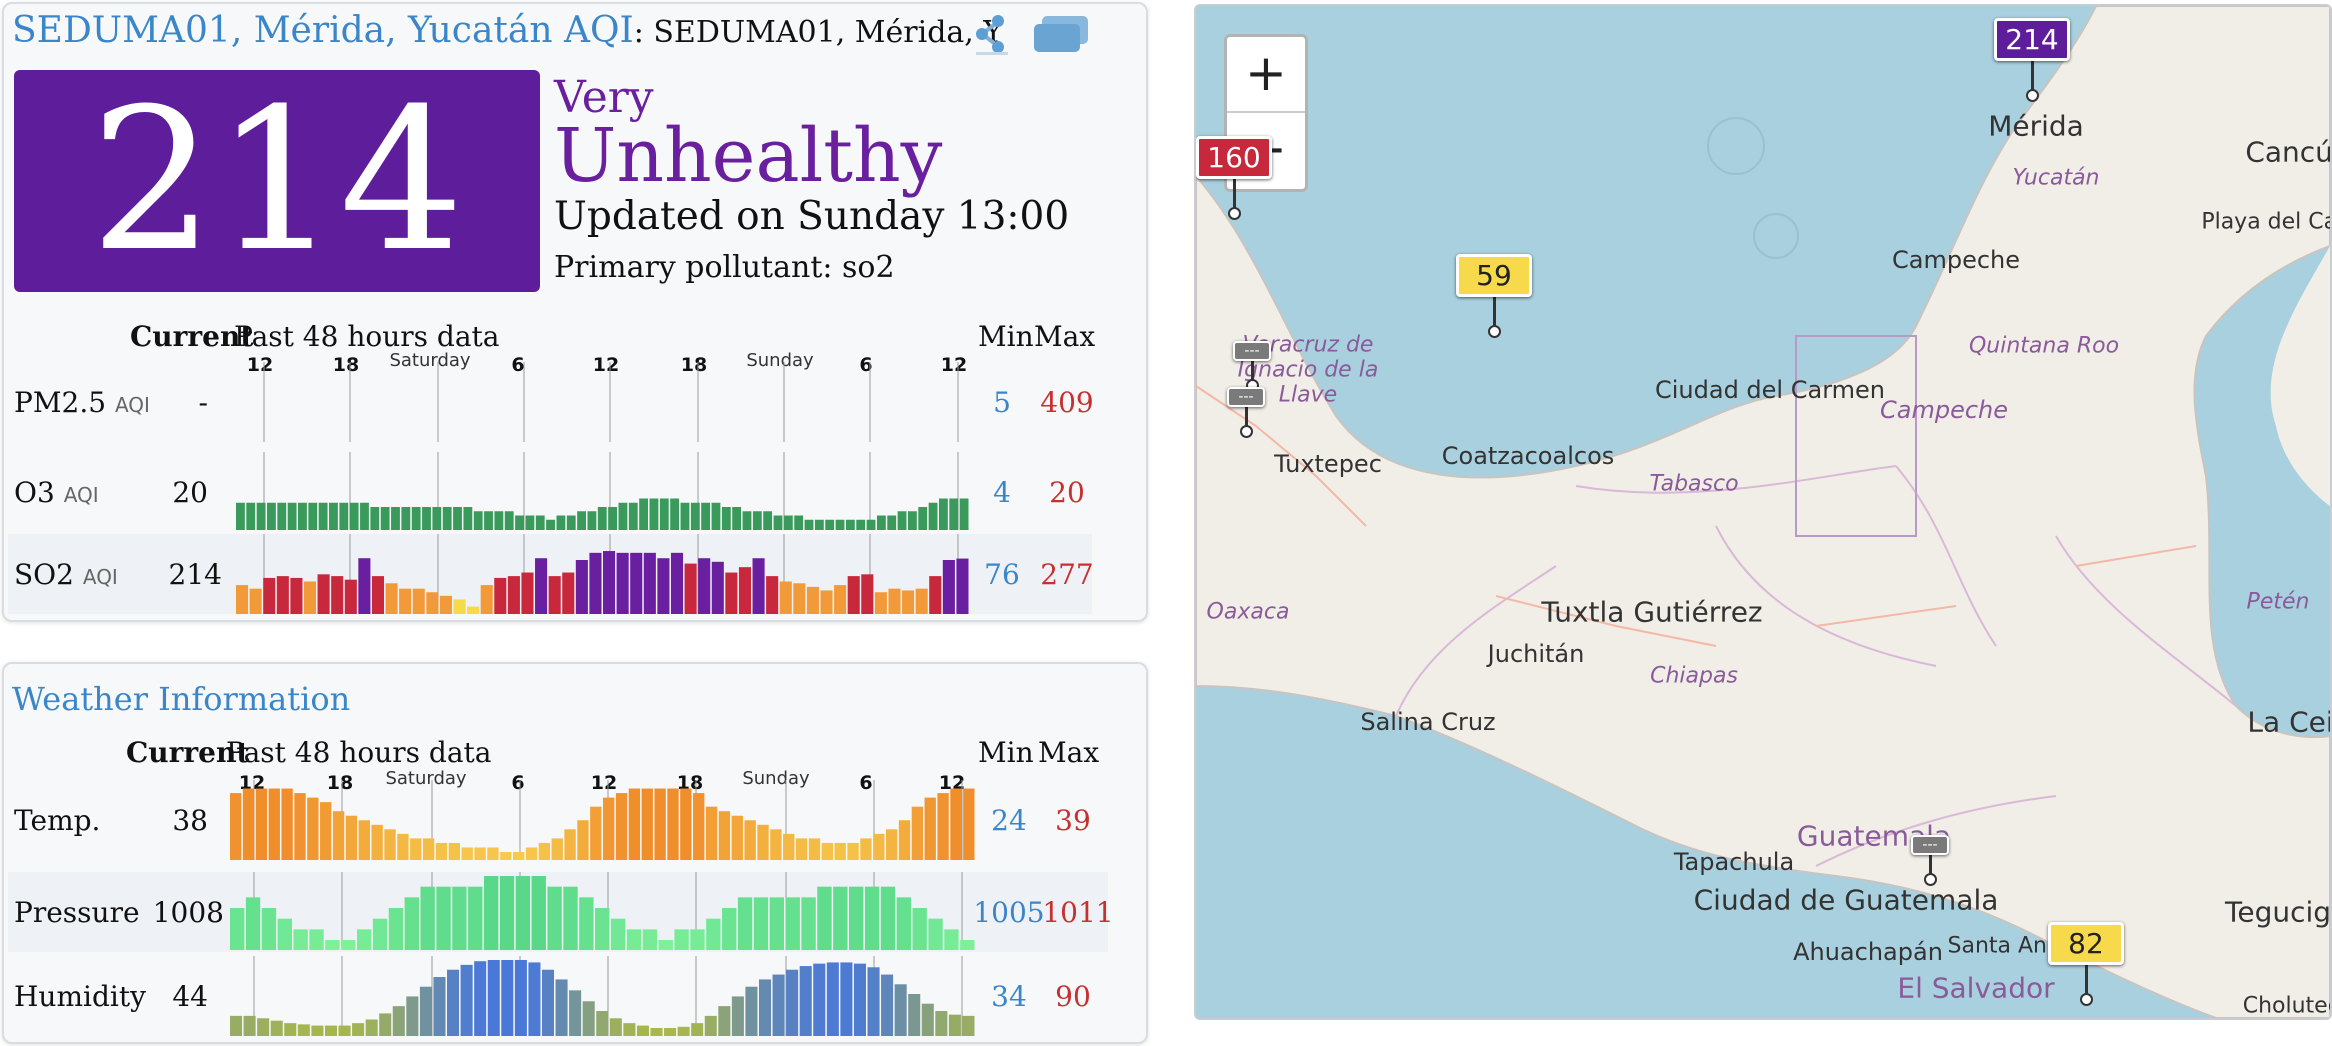 This screenshot has width=2332, height=1046. Describe the element at coordinates (1930, 845) in the screenshot. I see `aqi-marker-value: ---` at that location.